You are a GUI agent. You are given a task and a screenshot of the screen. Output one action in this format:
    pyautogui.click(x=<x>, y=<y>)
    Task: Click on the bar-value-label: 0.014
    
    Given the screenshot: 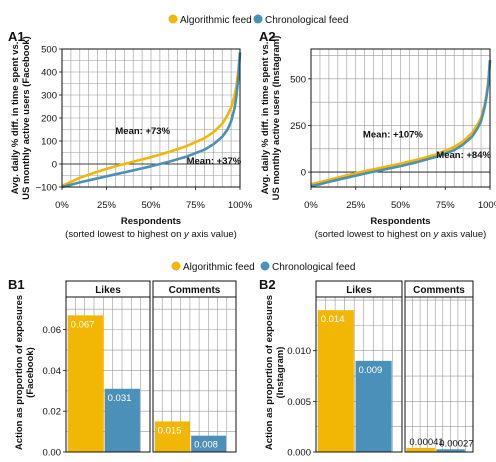 What is the action you would take?
    pyautogui.click(x=333, y=319)
    